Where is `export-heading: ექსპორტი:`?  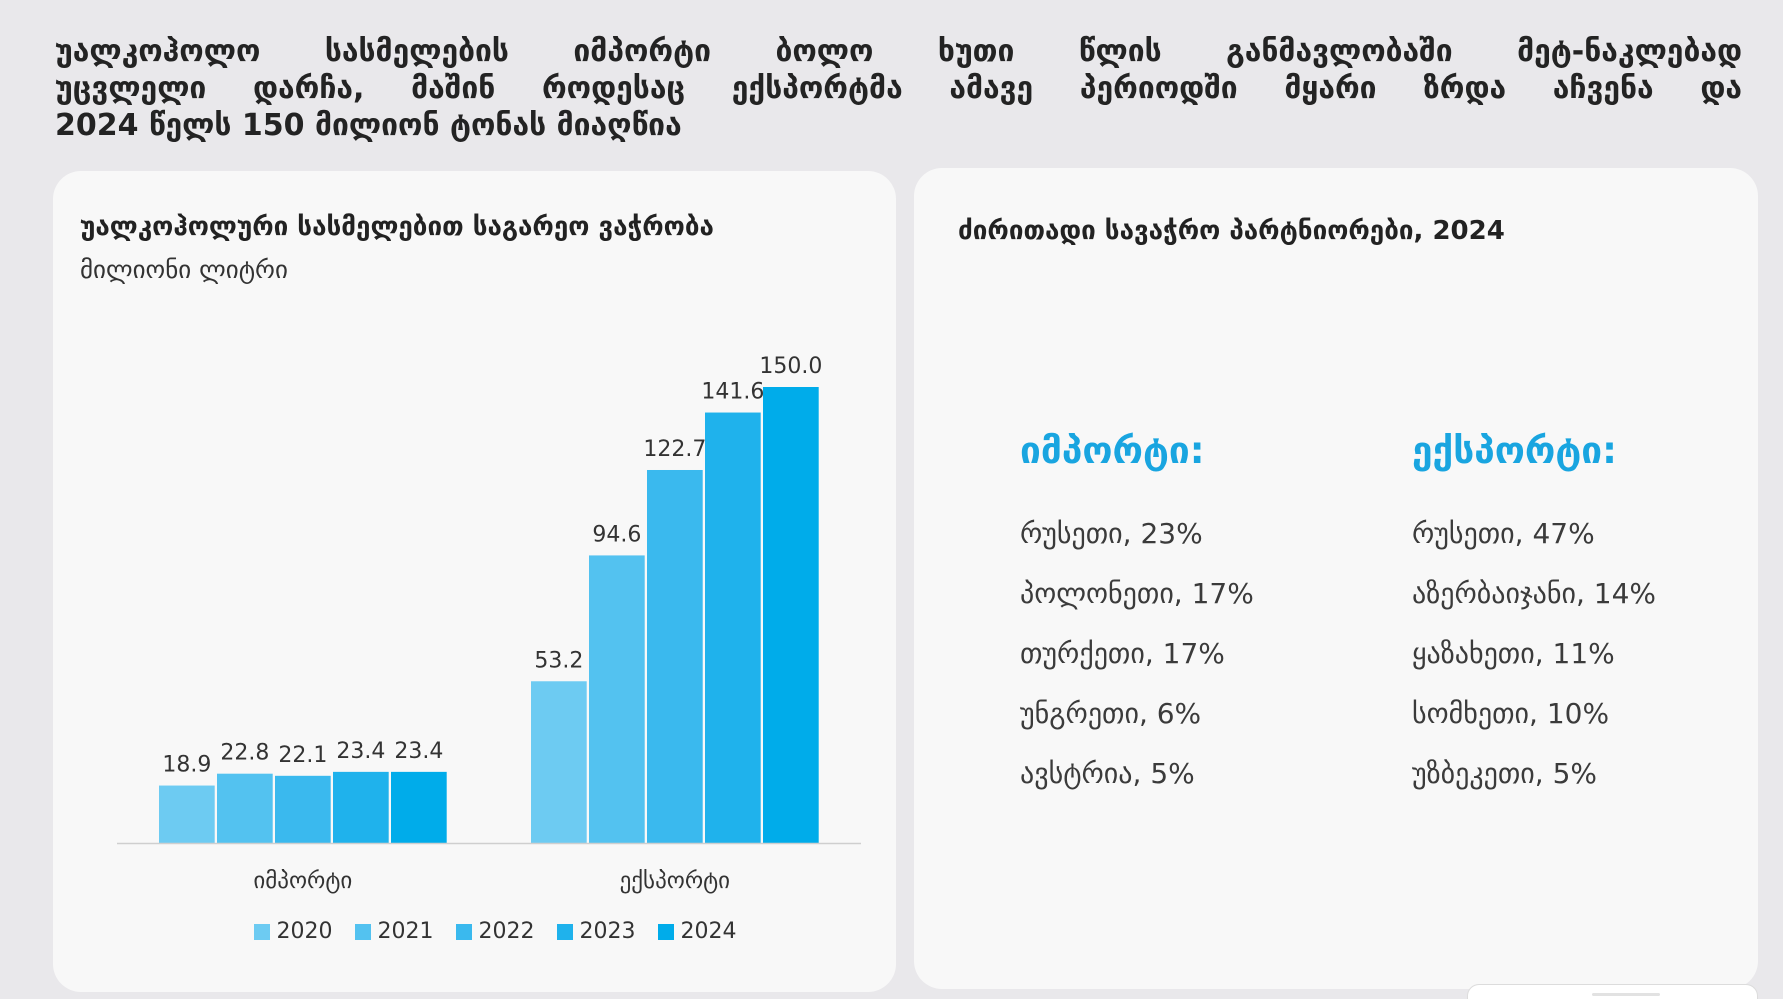
export-heading: ექსპორტი: is located at coordinates (1514, 450).